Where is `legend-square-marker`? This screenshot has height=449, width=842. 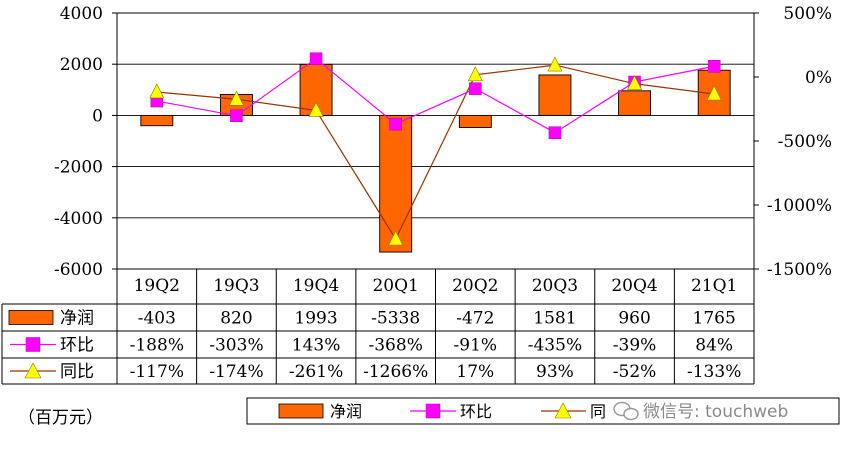 legend-square-marker is located at coordinates (433, 411).